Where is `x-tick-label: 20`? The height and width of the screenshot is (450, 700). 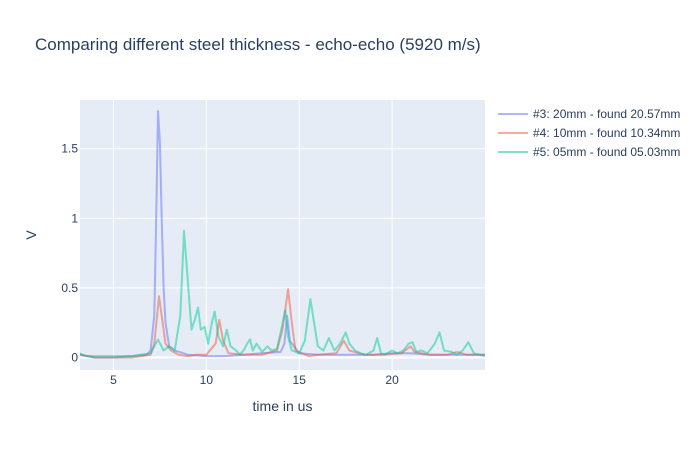
x-tick-label: 20 is located at coordinates (392, 380).